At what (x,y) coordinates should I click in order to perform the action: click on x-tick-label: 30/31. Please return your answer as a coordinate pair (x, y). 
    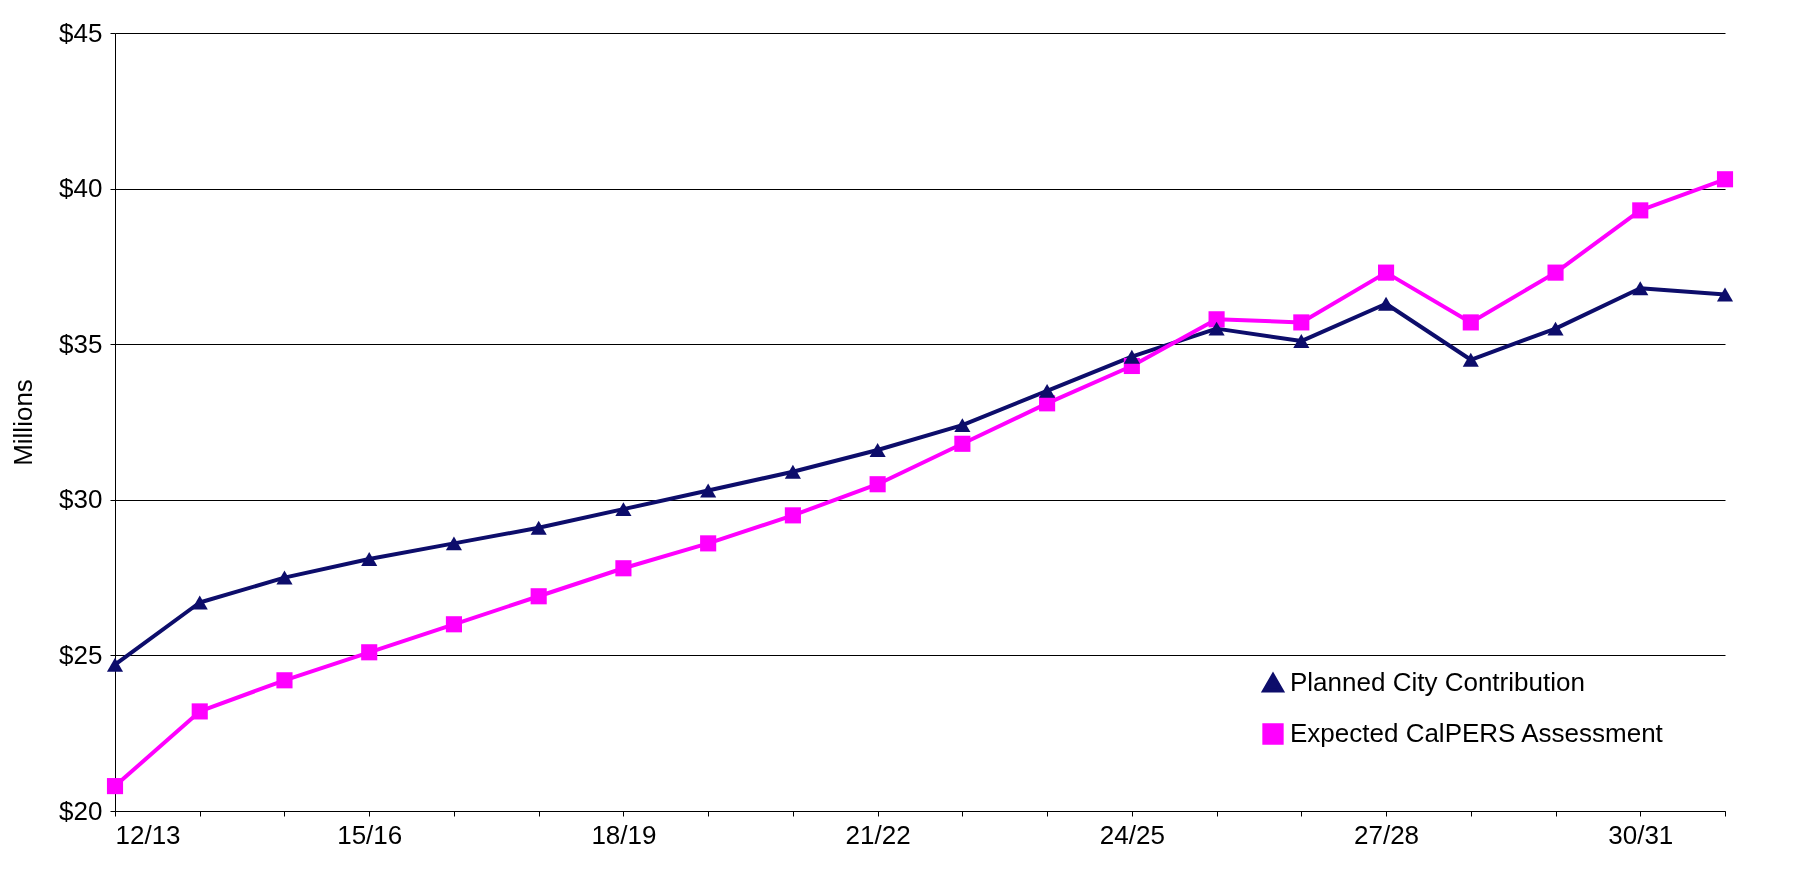
    Looking at the image, I should click on (1641, 834).